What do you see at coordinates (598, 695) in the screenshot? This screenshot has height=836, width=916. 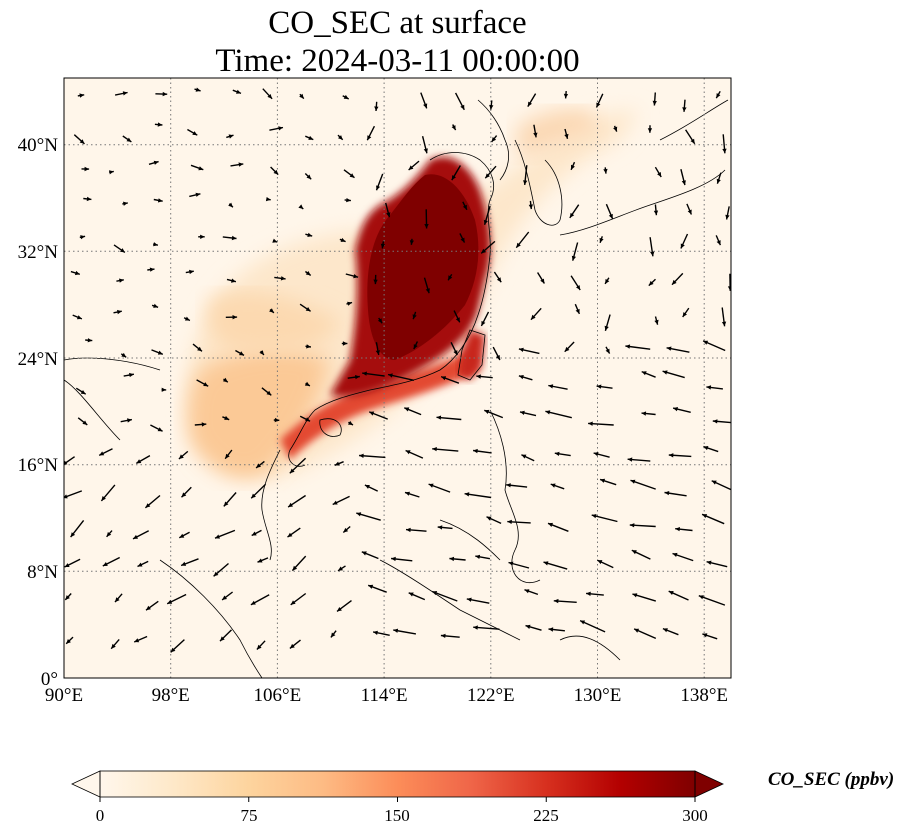 I see `lon-tick: 130°E` at bounding box center [598, 695].